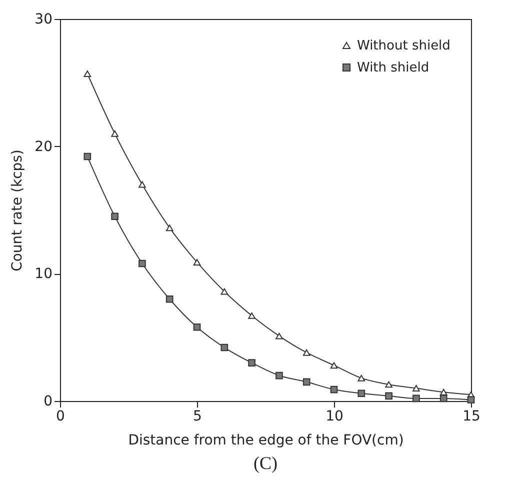  Describe the element at coordinates (43, 146) in the screenshot. I see `y-tick-label: 20` at that location.